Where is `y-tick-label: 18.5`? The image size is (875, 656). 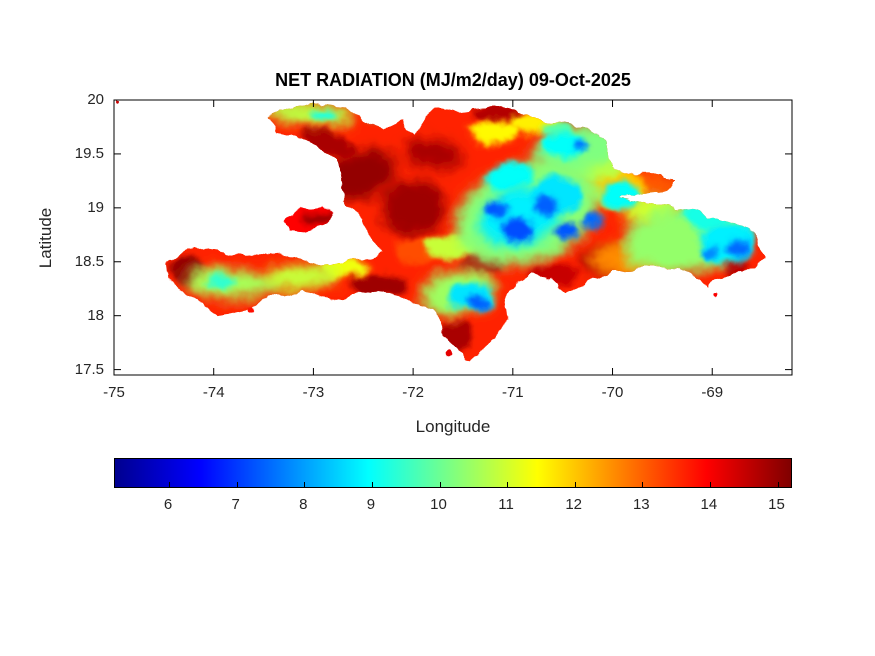
y-tick-label: 18.5 is located at coordinates (89, 261).